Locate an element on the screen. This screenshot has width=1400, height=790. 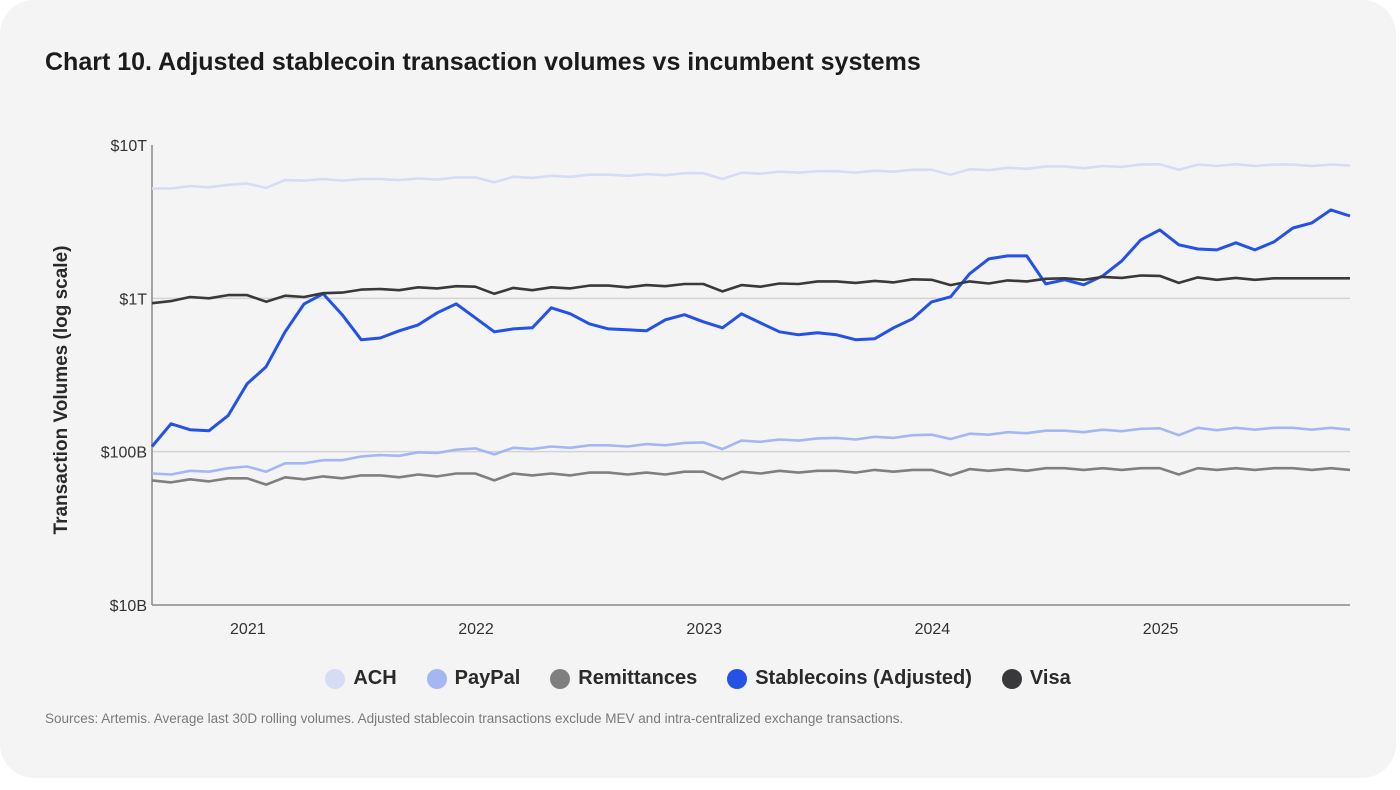
series-line-visa is located at coordinates (750, 289).